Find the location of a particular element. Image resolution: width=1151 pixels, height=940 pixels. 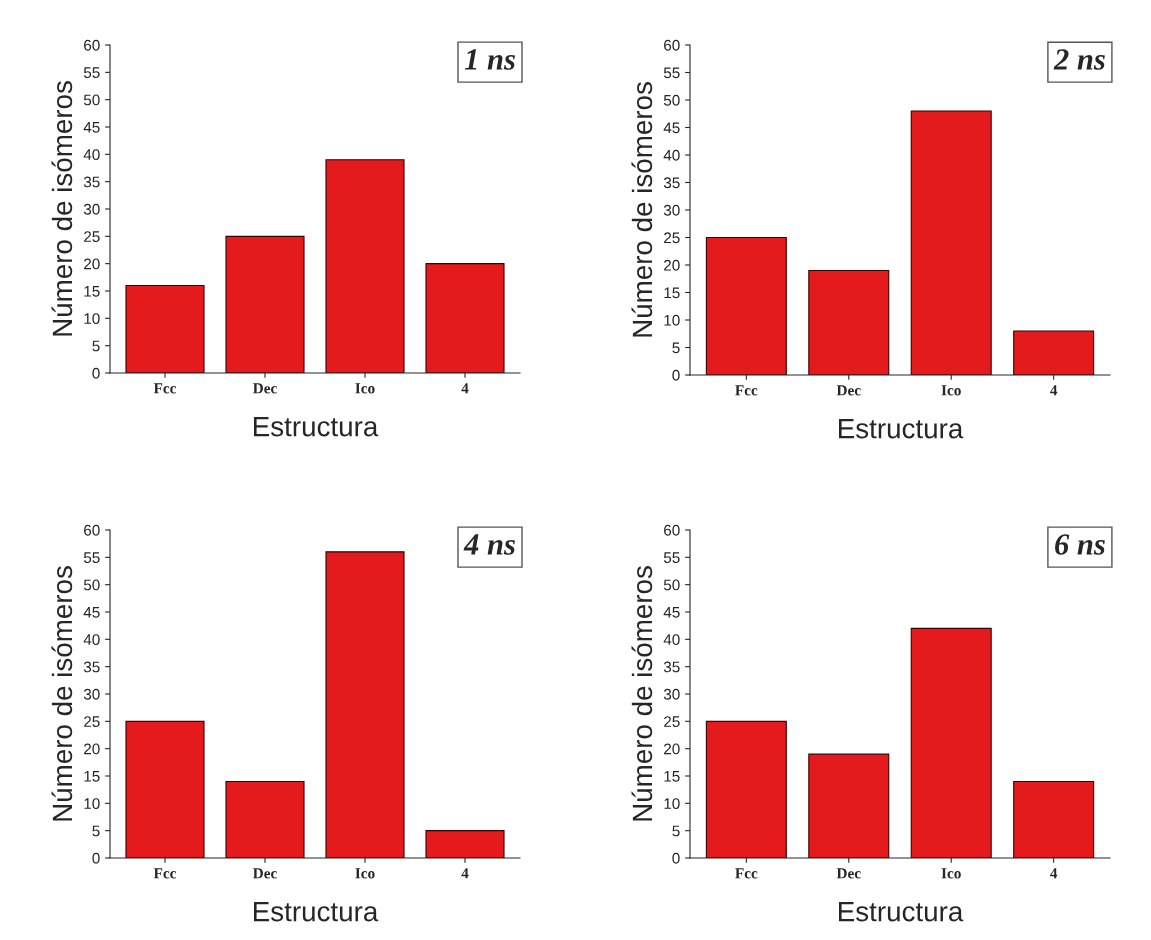

chart-title: 6 ns is located at coordinates (1080, 544).